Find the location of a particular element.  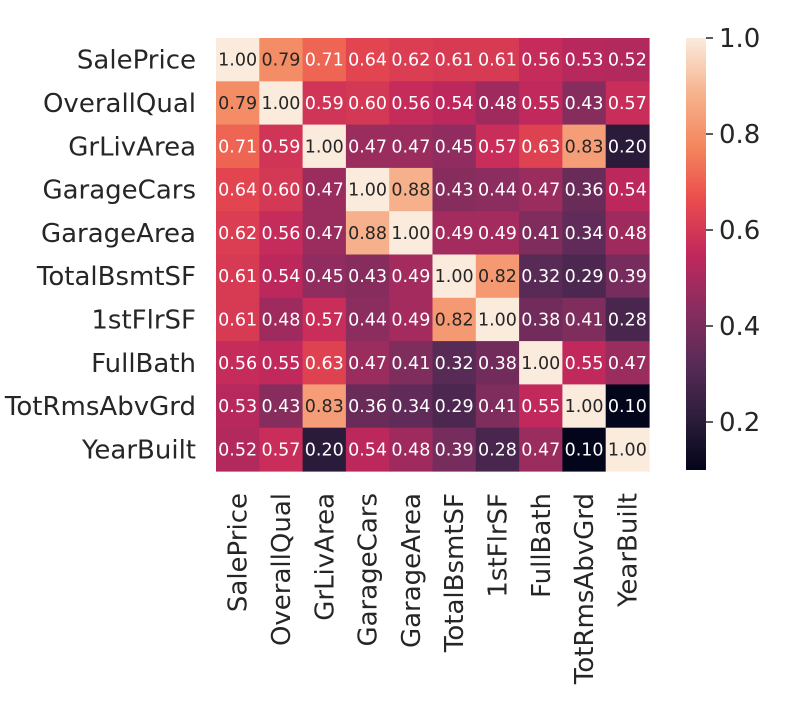

row-tick-label: GrLivArea is located at coordinates (132, 147).